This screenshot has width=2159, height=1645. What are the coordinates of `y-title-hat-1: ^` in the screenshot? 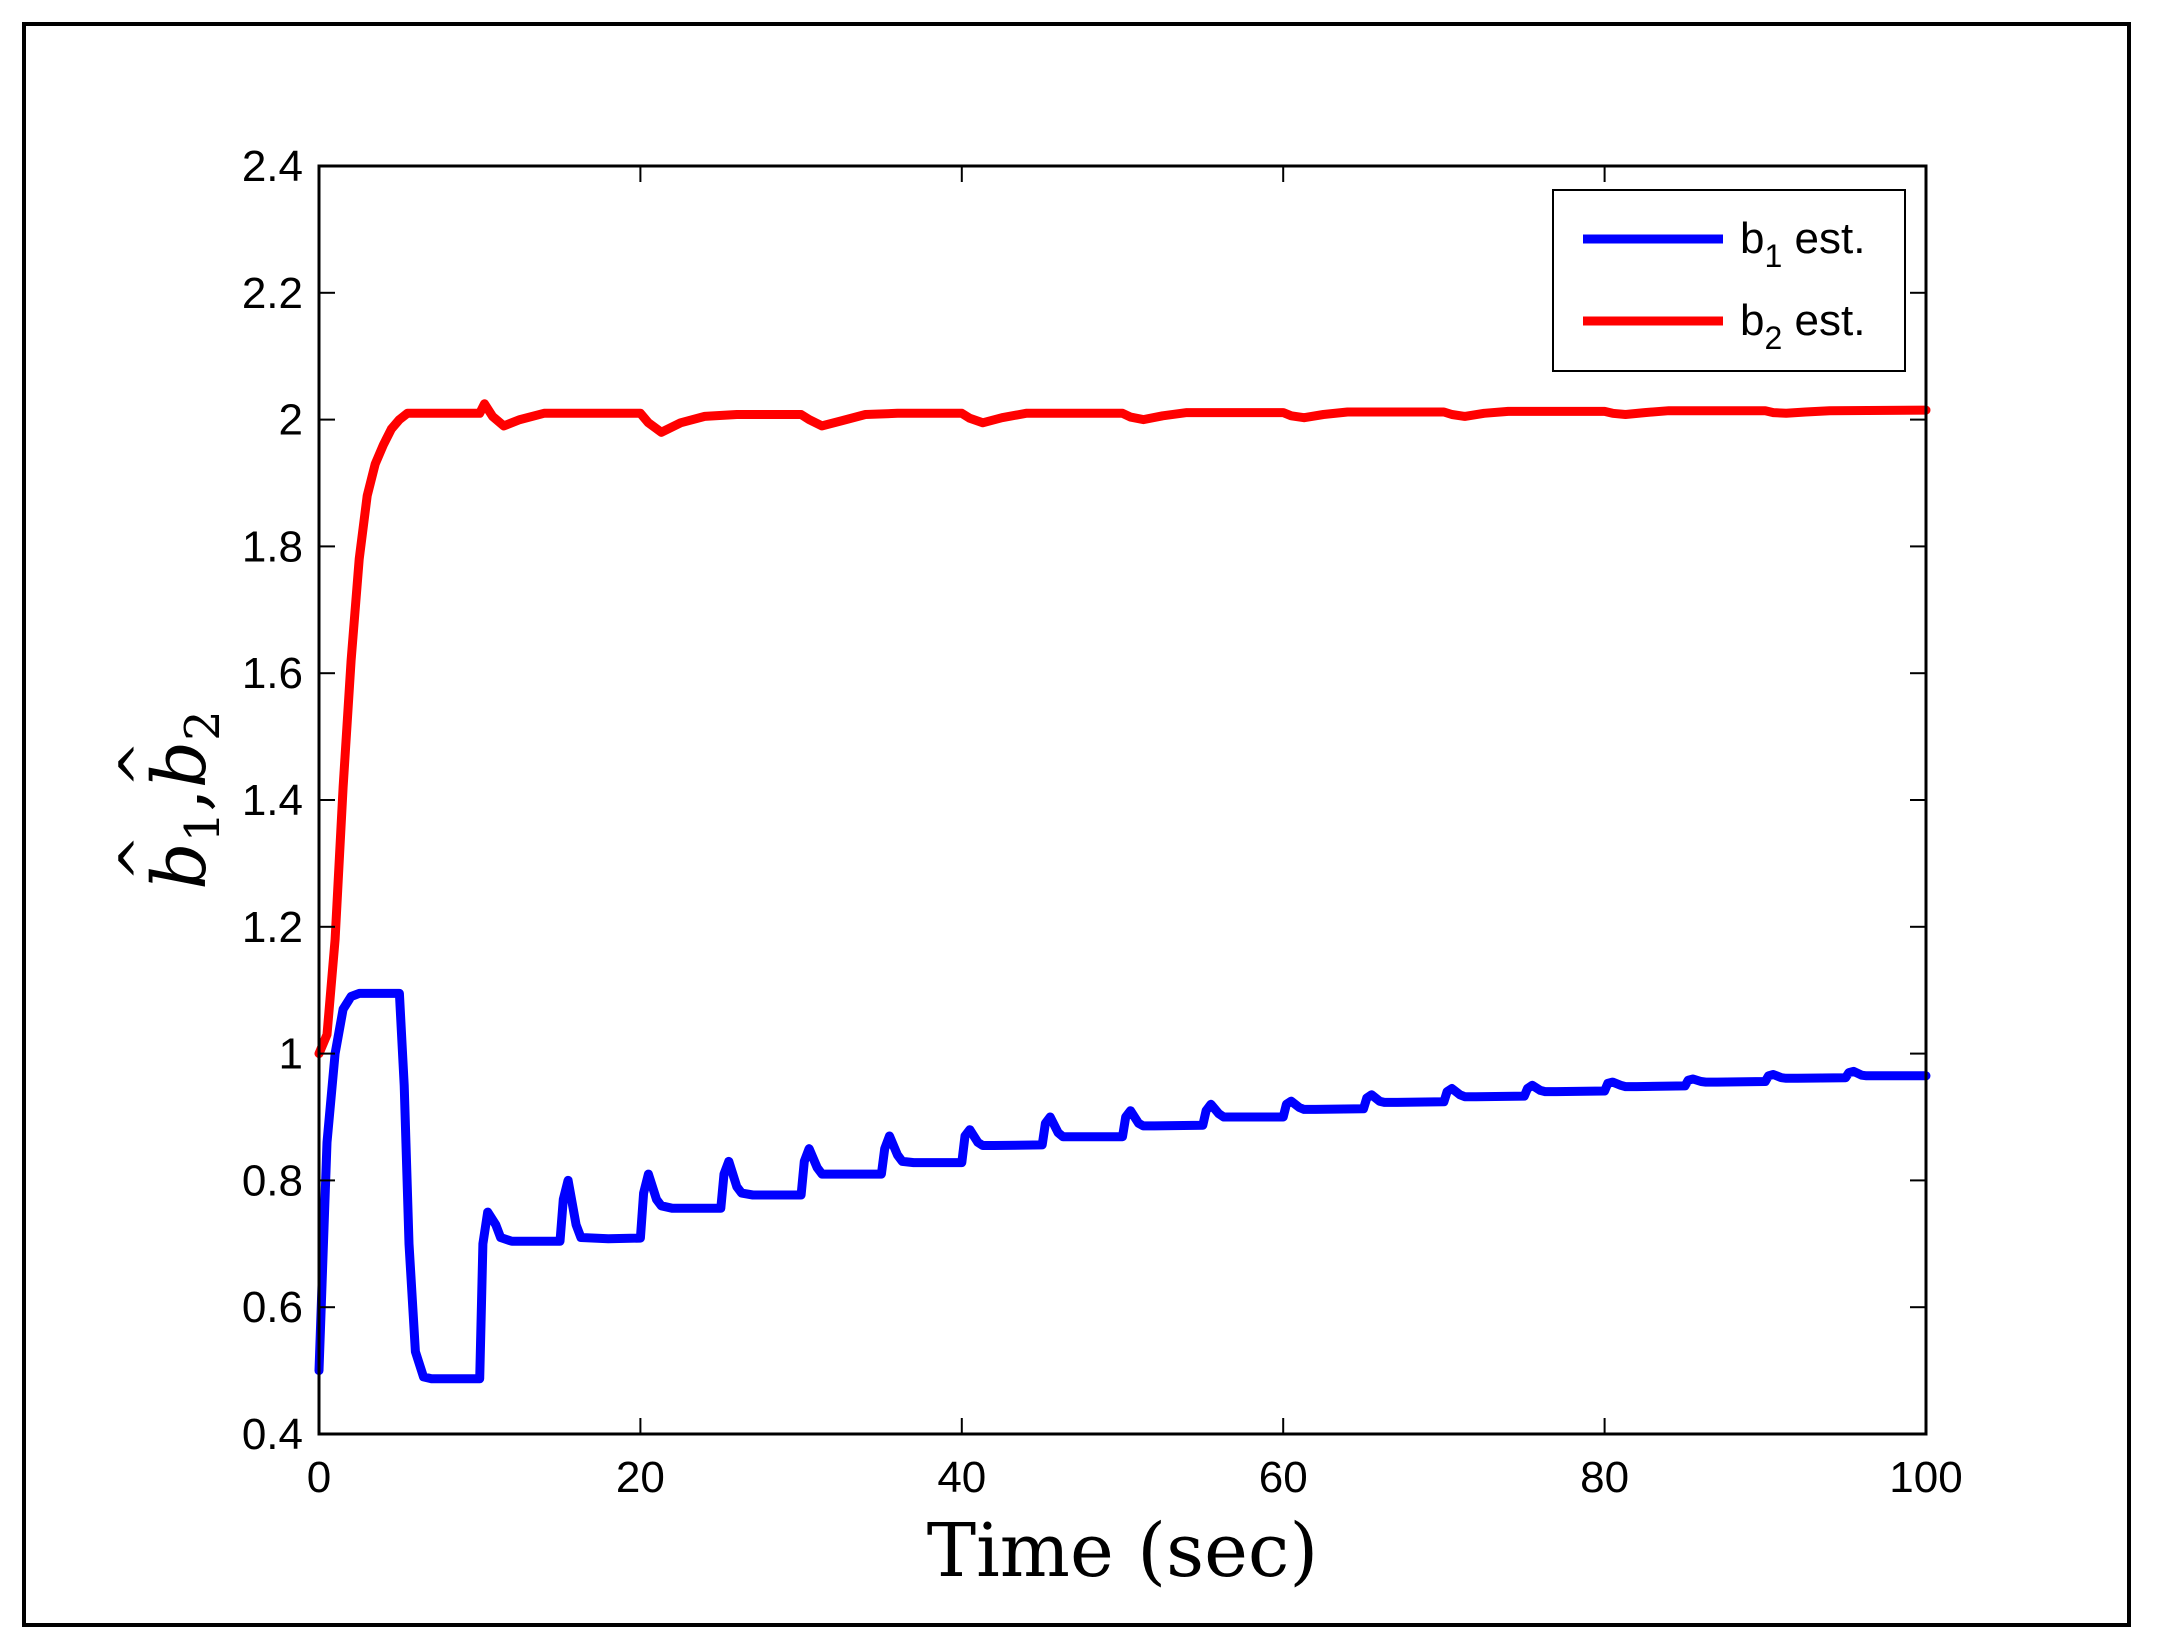 It's located at (140, 858).